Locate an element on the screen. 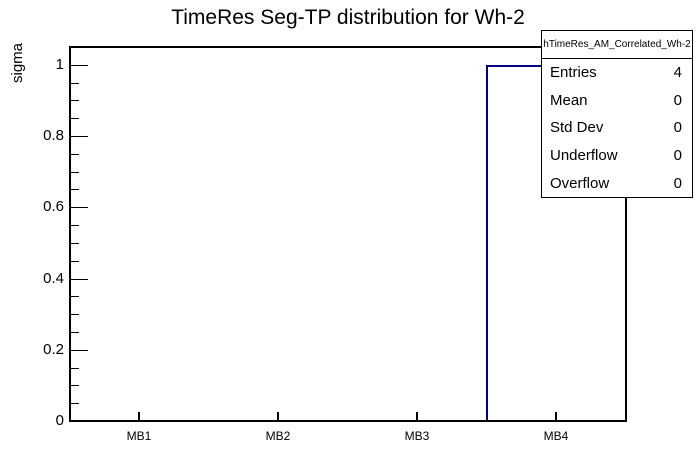 Image resolution: width=696 pixels, height=472 pixels. x-tick-label: MB2 is located at coordinates (278, 436).